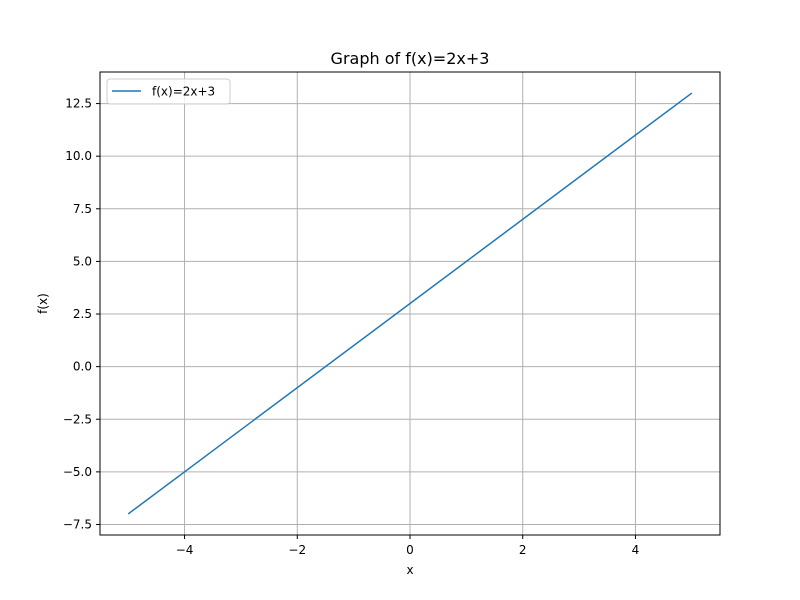 The height and width of the screenshot is (600, 800). What do you see at coordinates (636, 550) in the screenshot?
I see `x-tick-label: 4` at bounding box center [636, 550].